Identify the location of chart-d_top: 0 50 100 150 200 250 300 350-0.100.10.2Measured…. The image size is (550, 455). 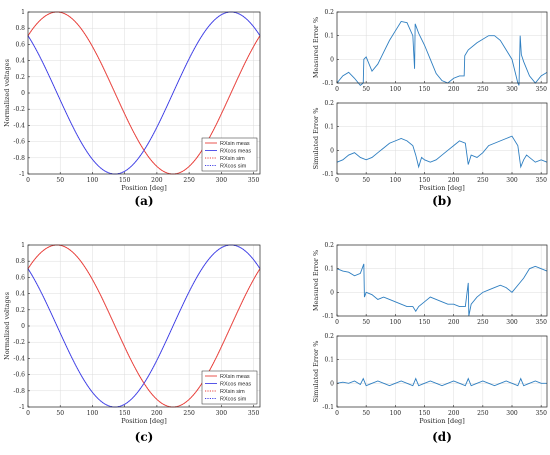
(430, 284).